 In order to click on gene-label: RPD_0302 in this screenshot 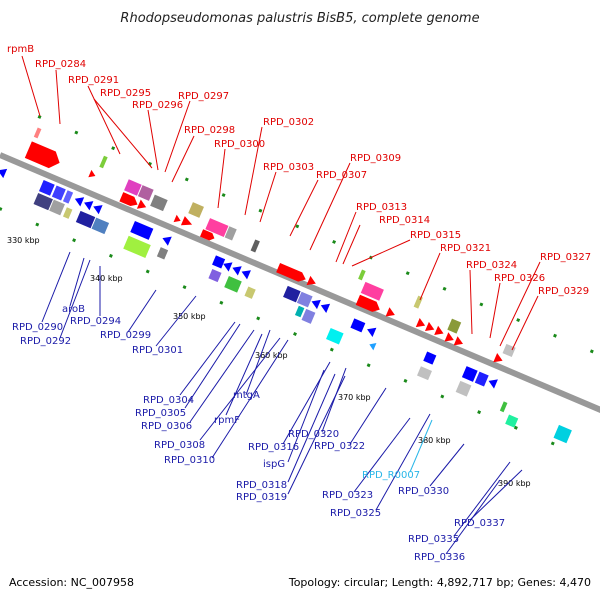, I will do `click(288, 122)`.